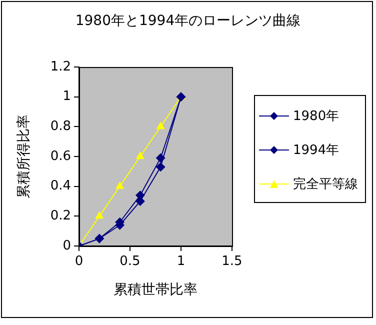 The height and width of the screenshot is (325, 376). What do you see at coordinates (181, 262) in the screenshot?
I see `x-tick-label: 1` at bounding box center [181, 262].